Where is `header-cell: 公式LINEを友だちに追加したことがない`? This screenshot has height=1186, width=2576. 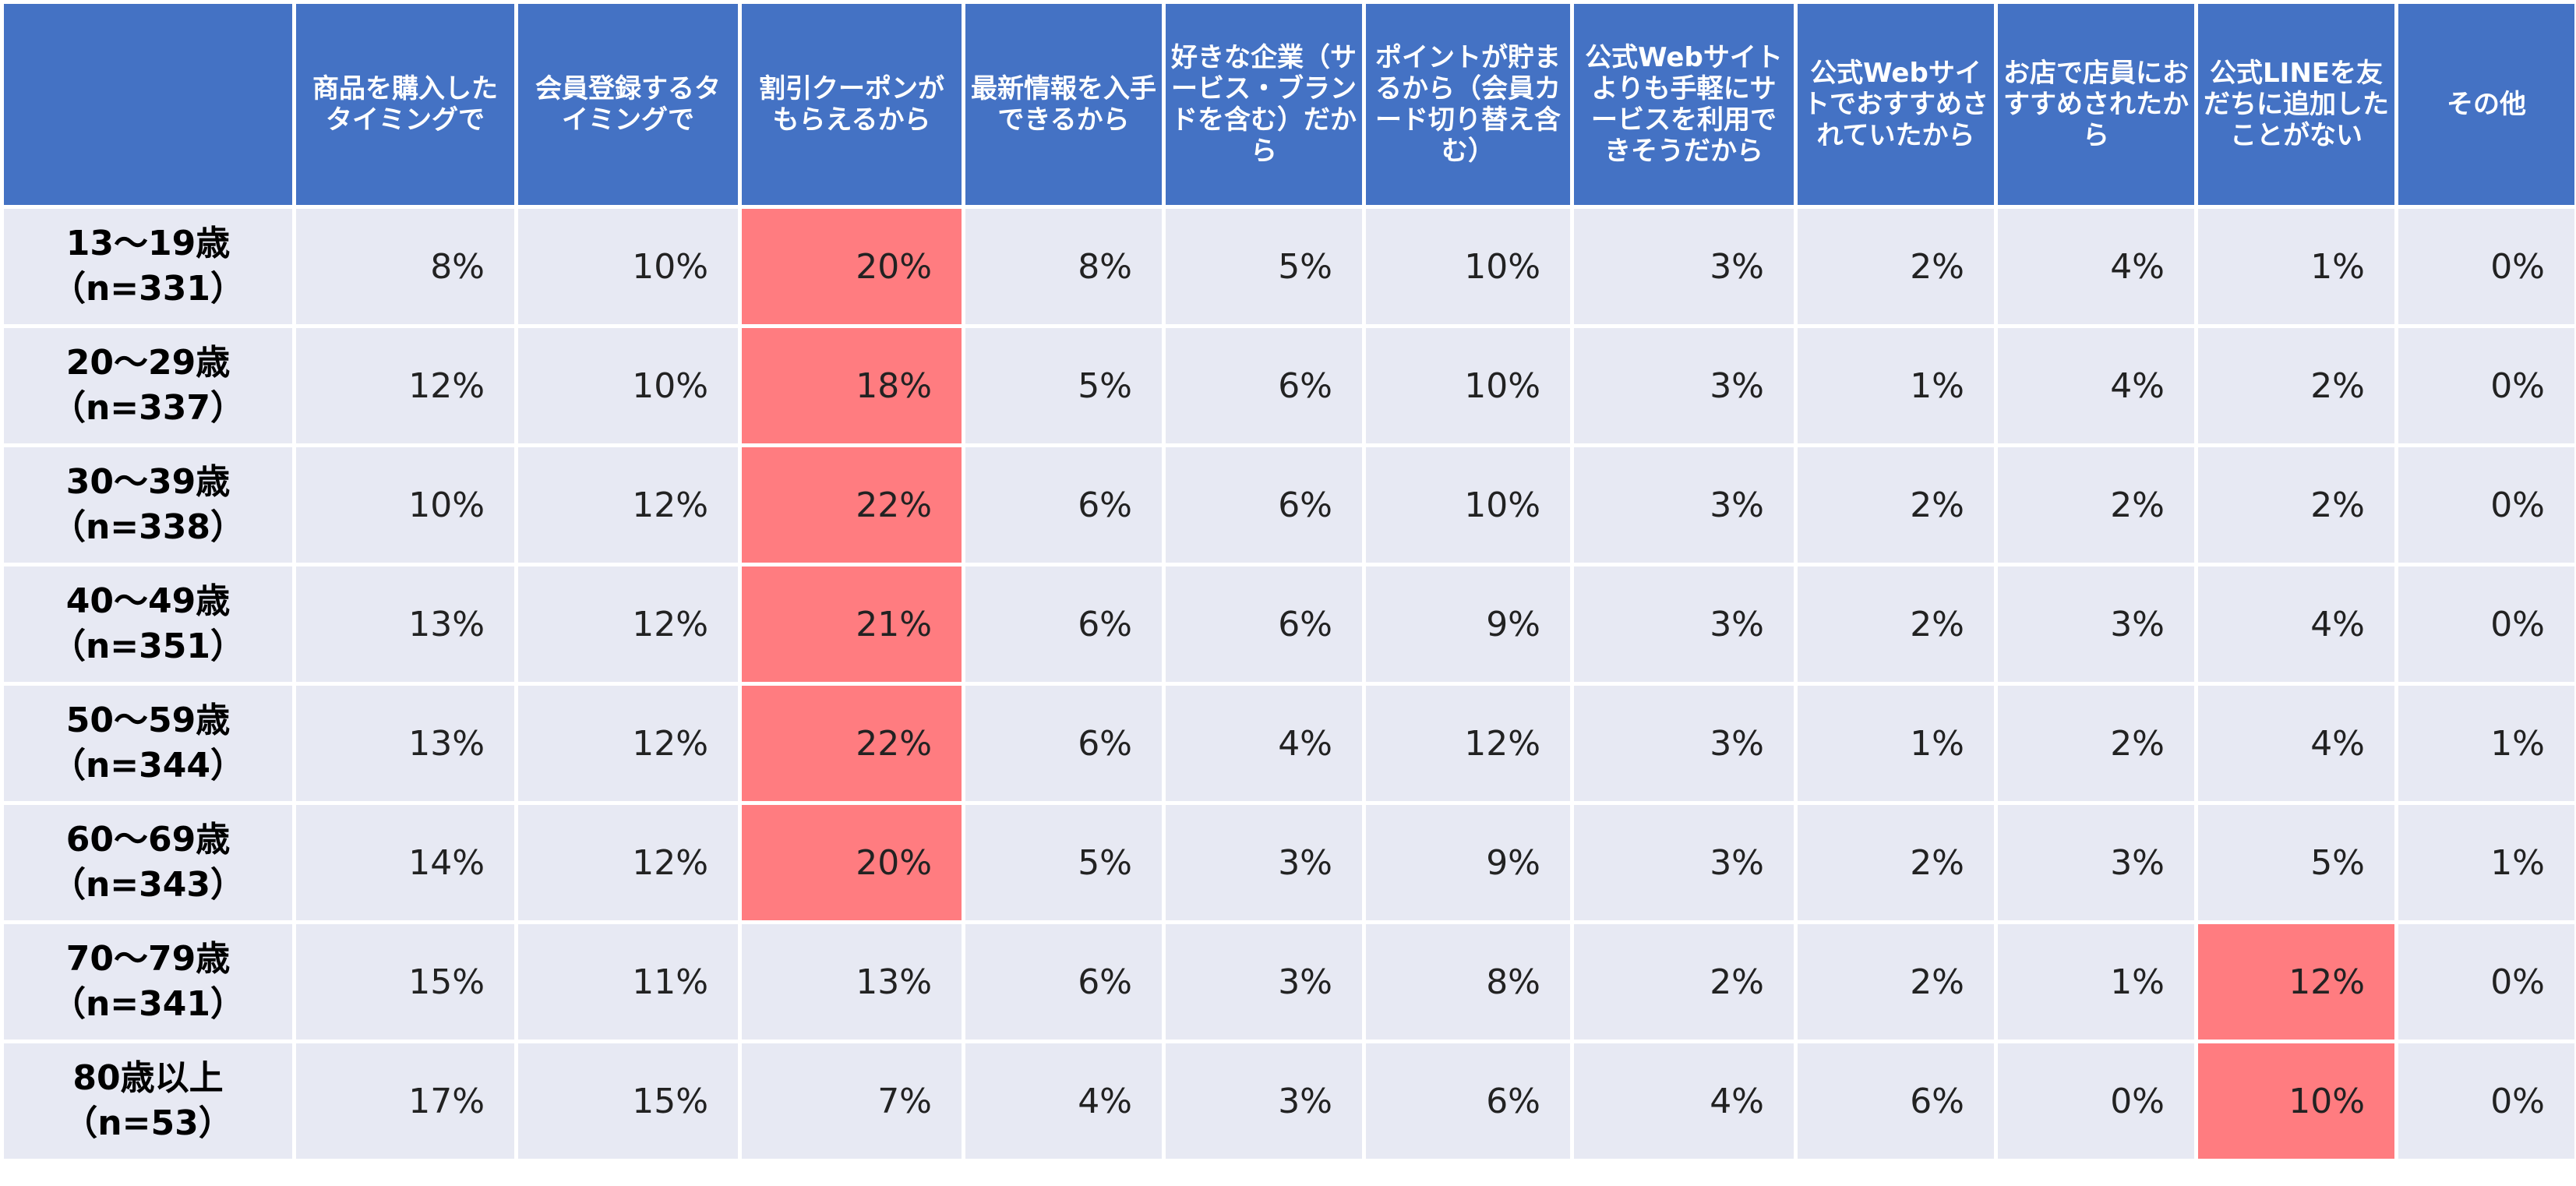 header-cell: 公式LINEを友だちに追加したことがない is located at coordinates (2296, 104).